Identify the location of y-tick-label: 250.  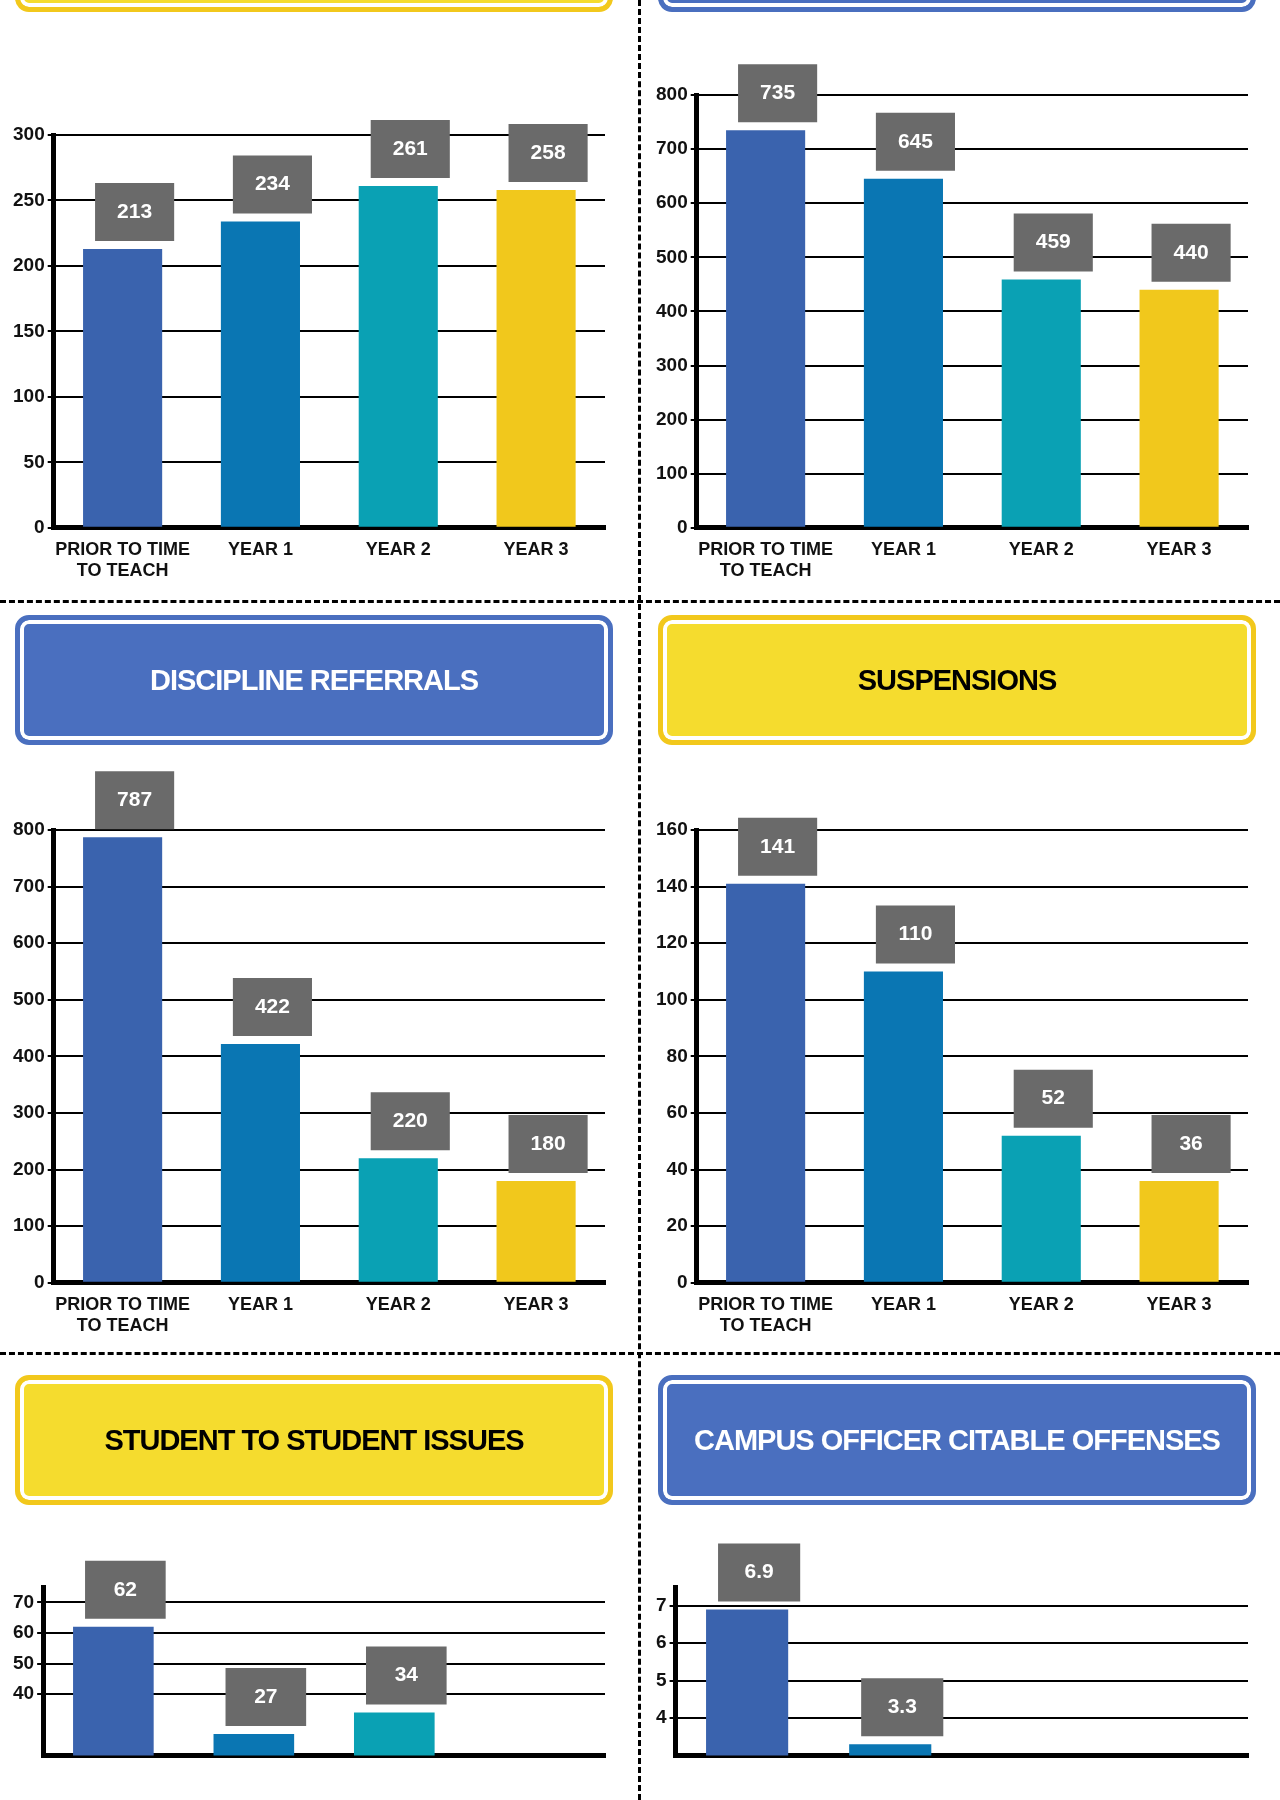
(29, 199).